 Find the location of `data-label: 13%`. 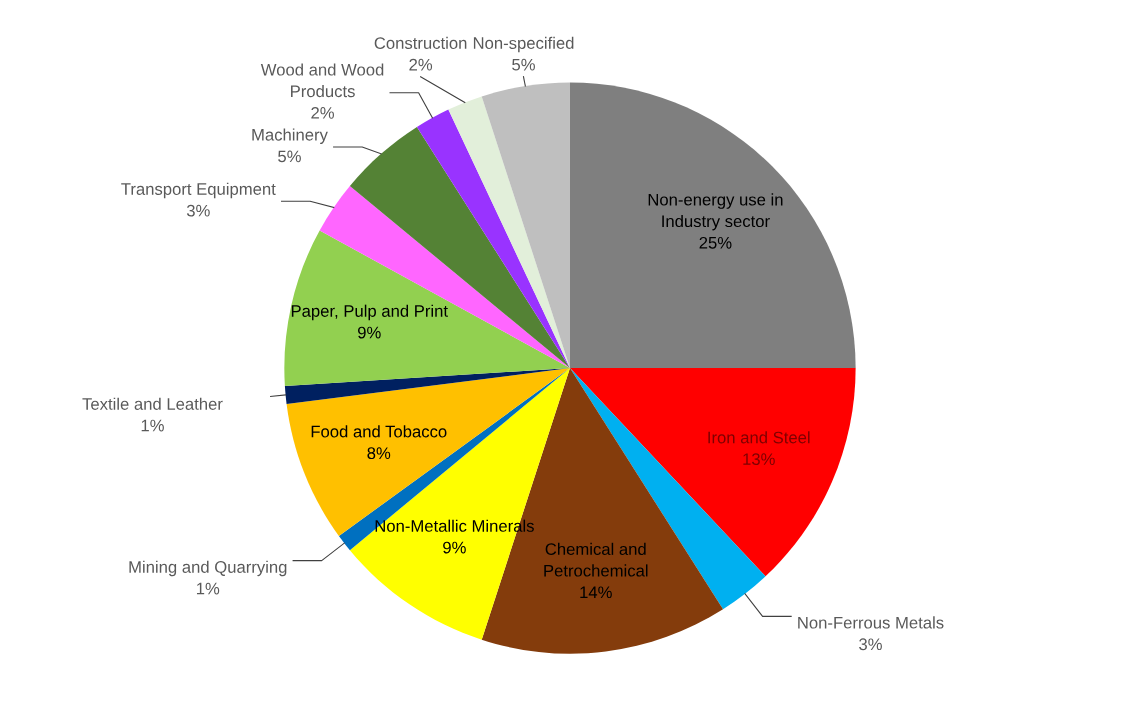

data-label: 13% is located at coordinates (759, 459).